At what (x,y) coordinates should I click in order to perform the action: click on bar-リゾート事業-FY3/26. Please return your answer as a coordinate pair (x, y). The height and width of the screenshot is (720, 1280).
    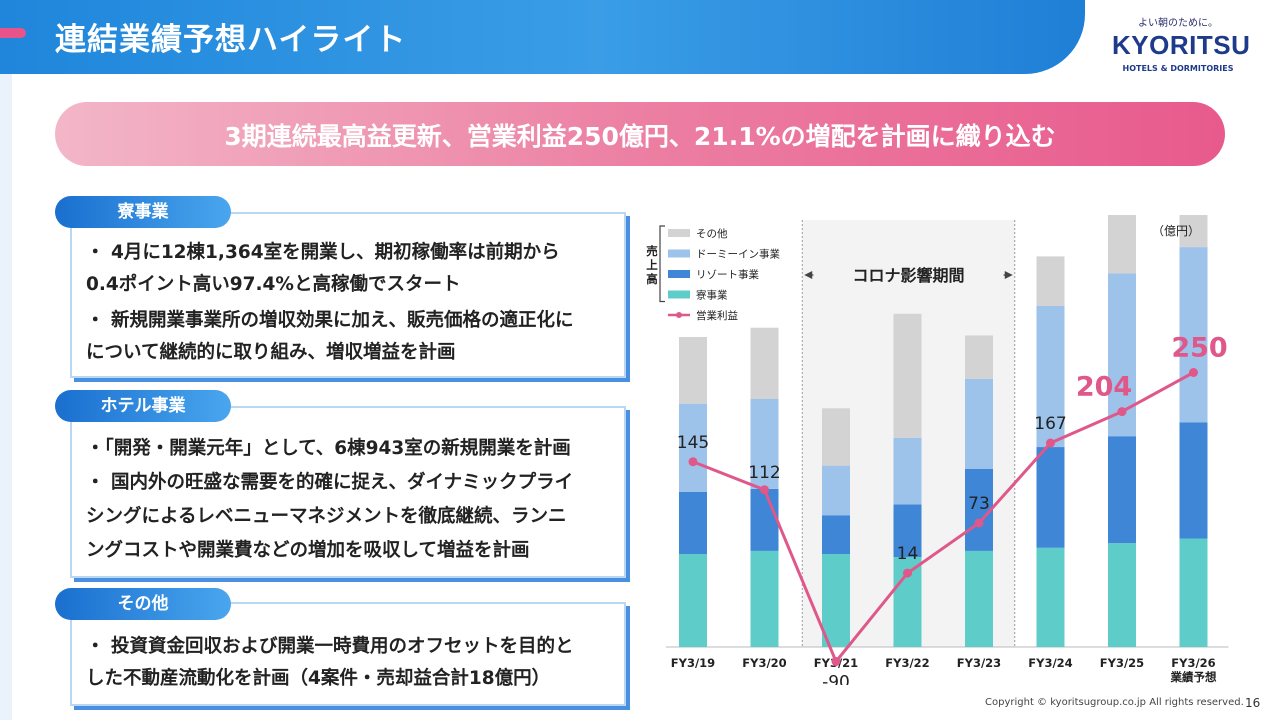
    Looking at the image, I should click on (1193, 480).